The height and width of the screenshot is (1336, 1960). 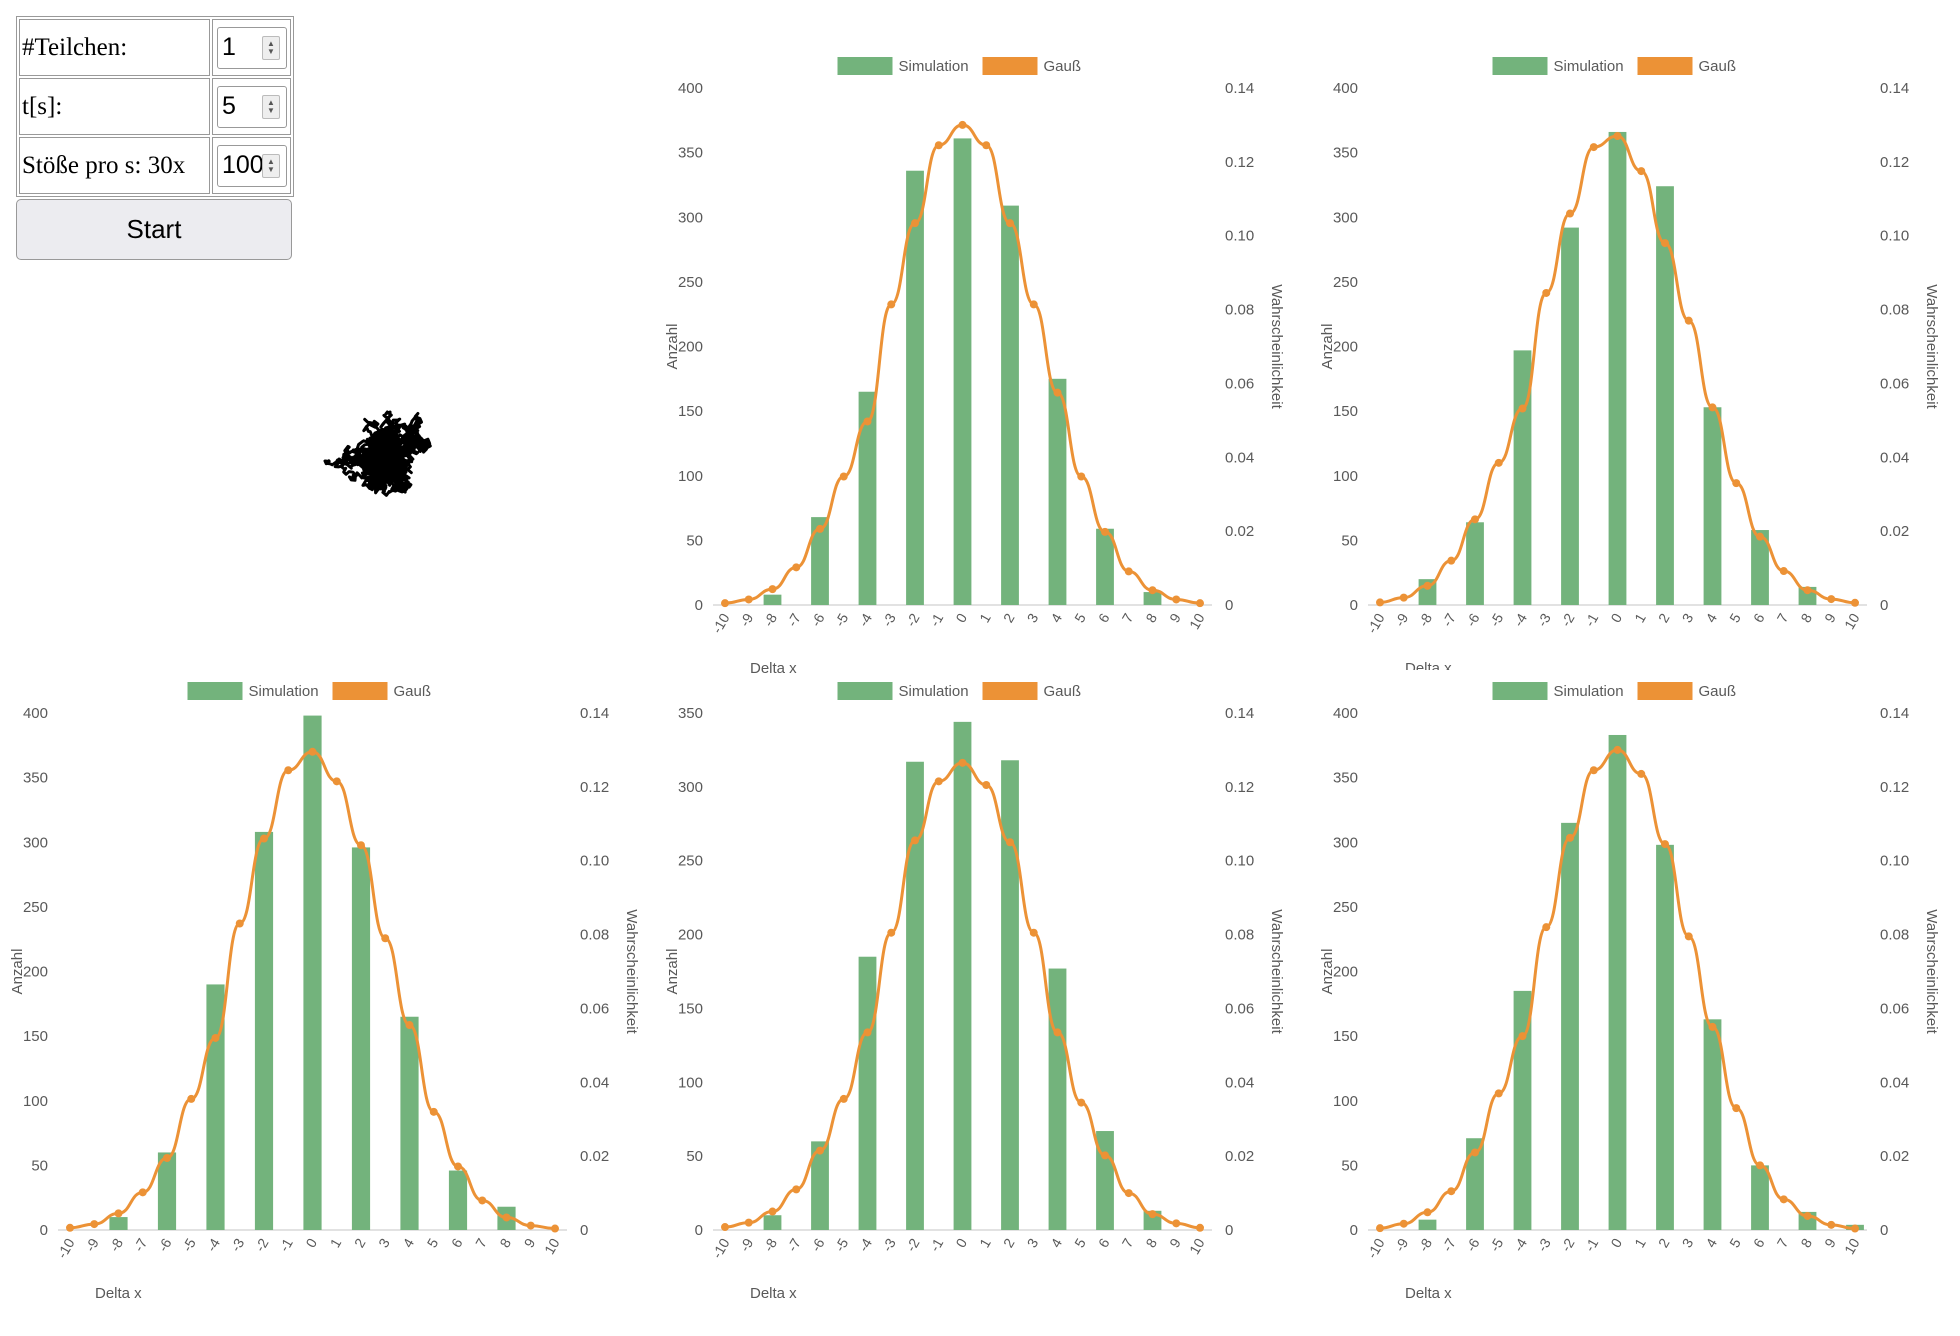 I want to click on y2-tick-label: 0.08, so click(x=1894, y=310).